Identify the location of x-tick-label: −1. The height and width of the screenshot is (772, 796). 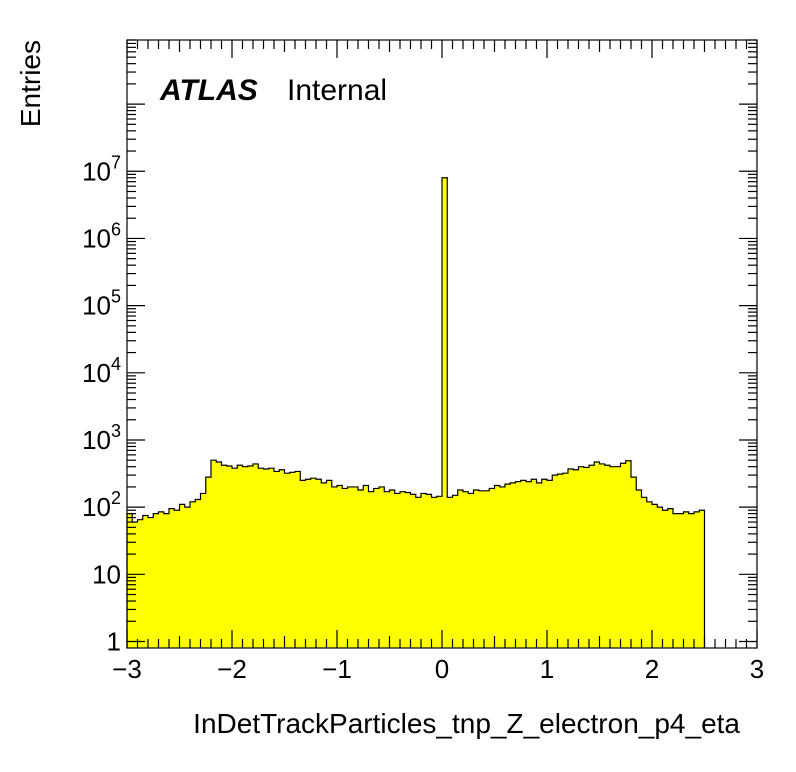
(337, 669).